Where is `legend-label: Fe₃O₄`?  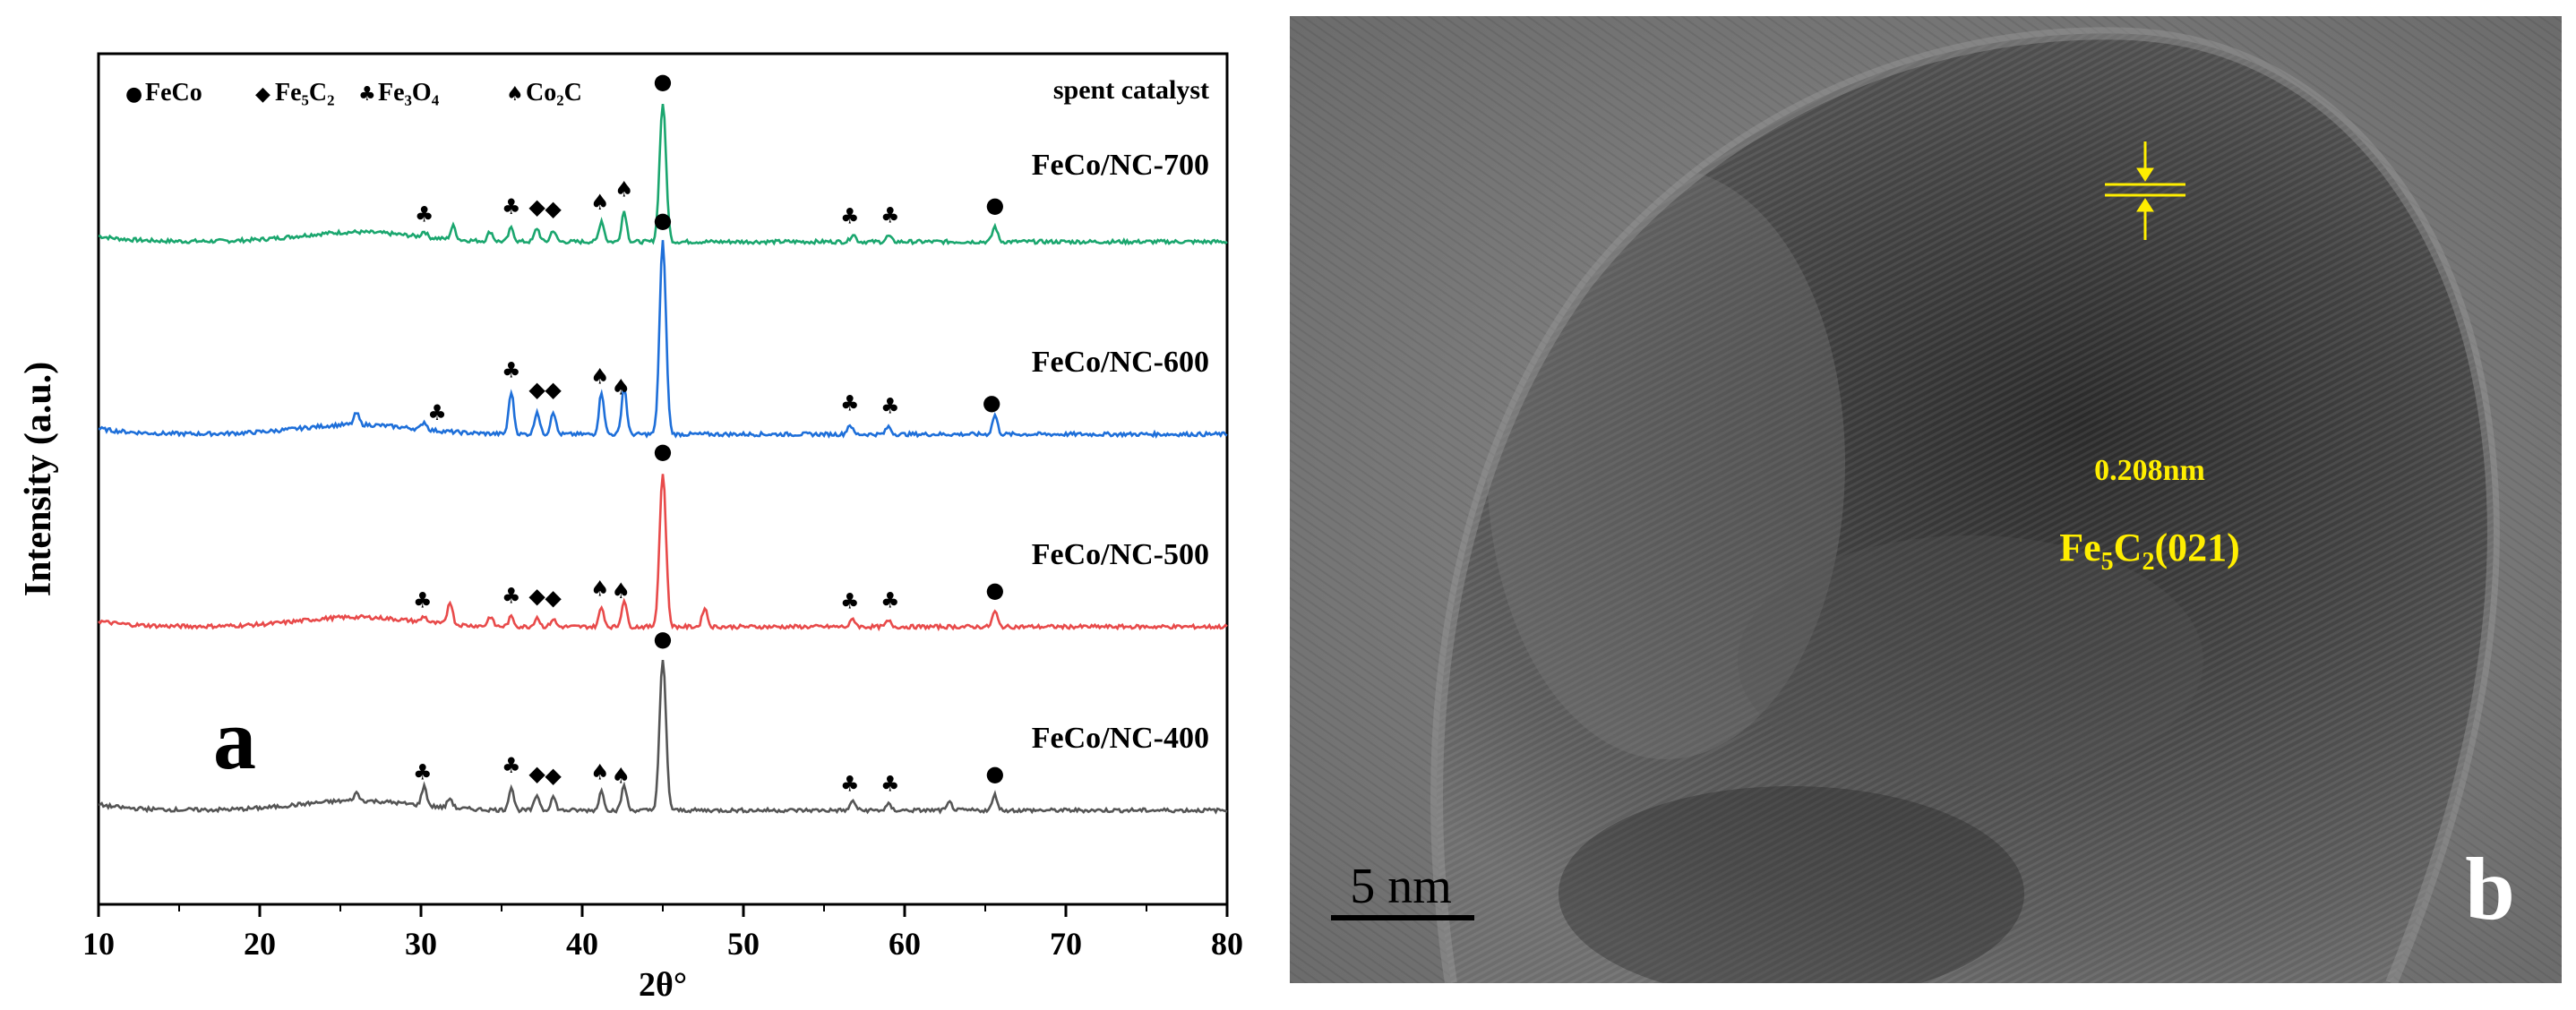
legend-label: Fe₃O₄ is located at coordinates (409, 93).